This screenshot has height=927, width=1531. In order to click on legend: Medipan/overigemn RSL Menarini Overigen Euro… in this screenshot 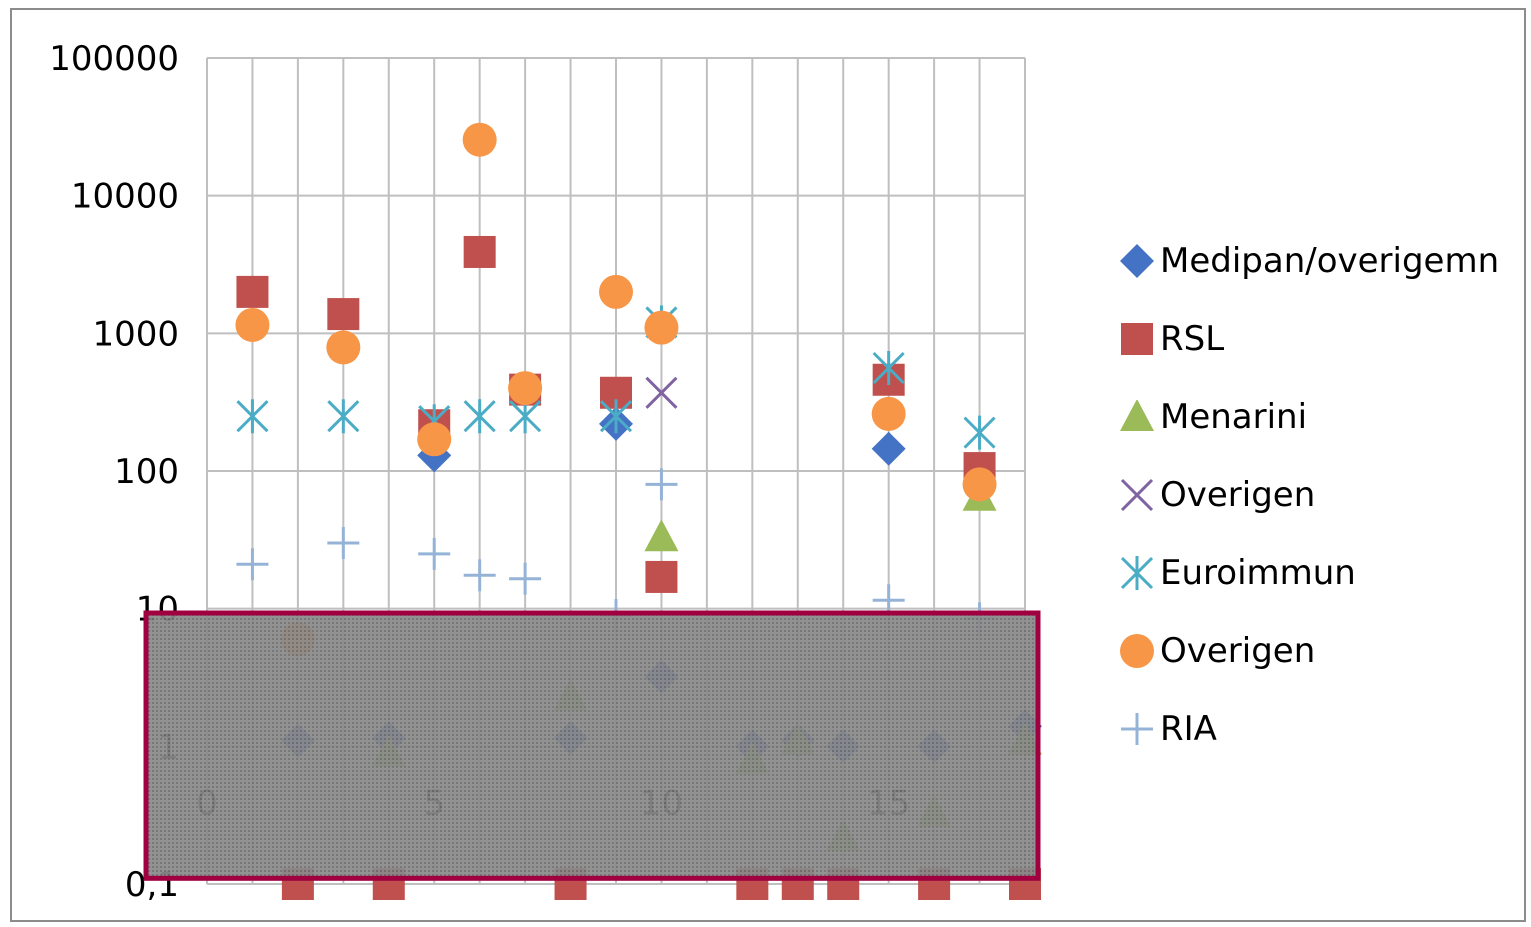, I will do `click(1309, 495)`.